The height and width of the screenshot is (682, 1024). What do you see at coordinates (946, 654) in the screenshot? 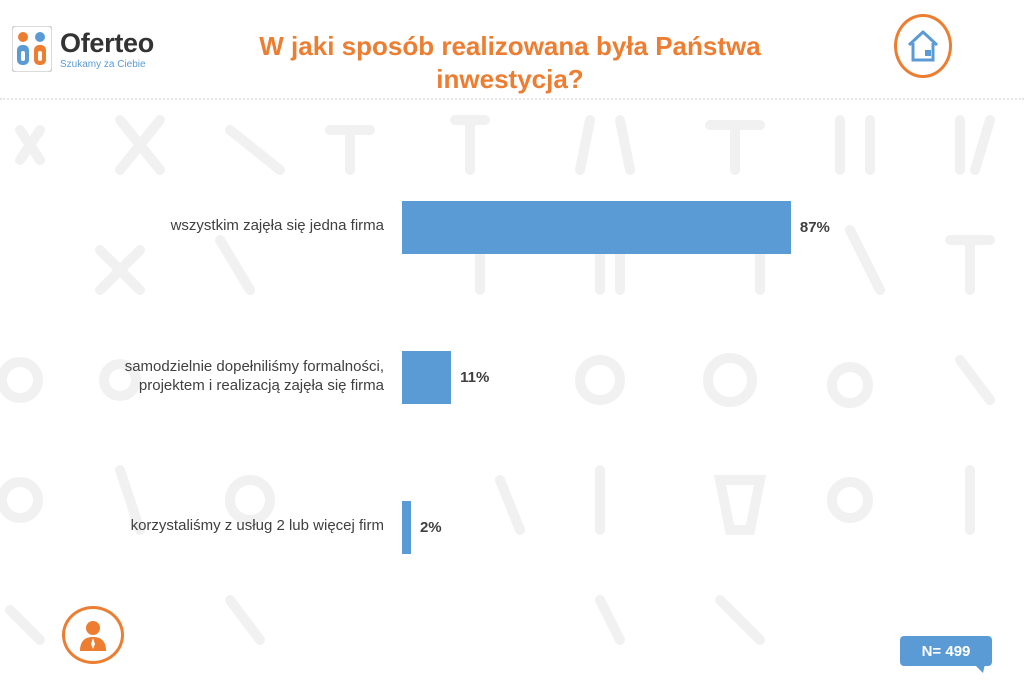
I see `sample-size-badge: N= 499` at bounding box center [946, 654].